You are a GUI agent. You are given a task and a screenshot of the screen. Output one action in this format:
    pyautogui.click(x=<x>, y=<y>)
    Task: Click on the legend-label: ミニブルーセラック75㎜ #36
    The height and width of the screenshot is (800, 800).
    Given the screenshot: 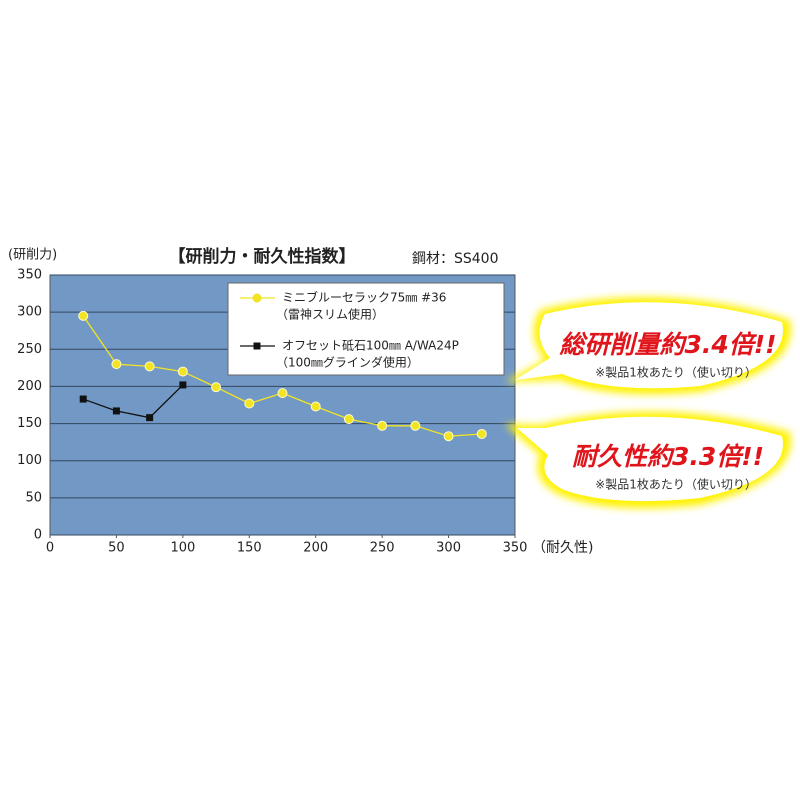 What is the action you would take?
    pyautogui.click(x=364, y=297)
    